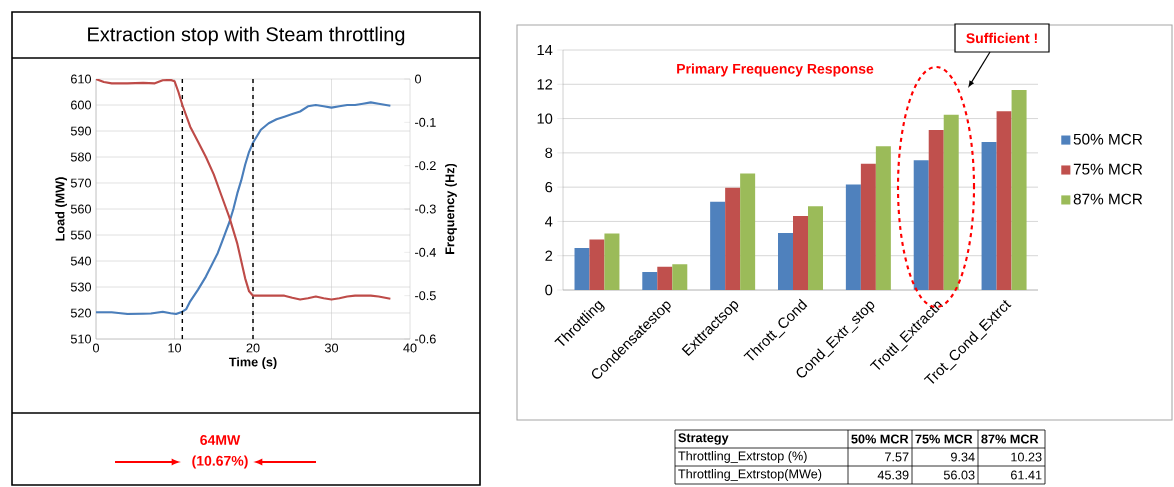  What do you see at coordinates (549, 153) in the screenshot?
I see `y-tick-label: 8` at bounding box center [549, 153].